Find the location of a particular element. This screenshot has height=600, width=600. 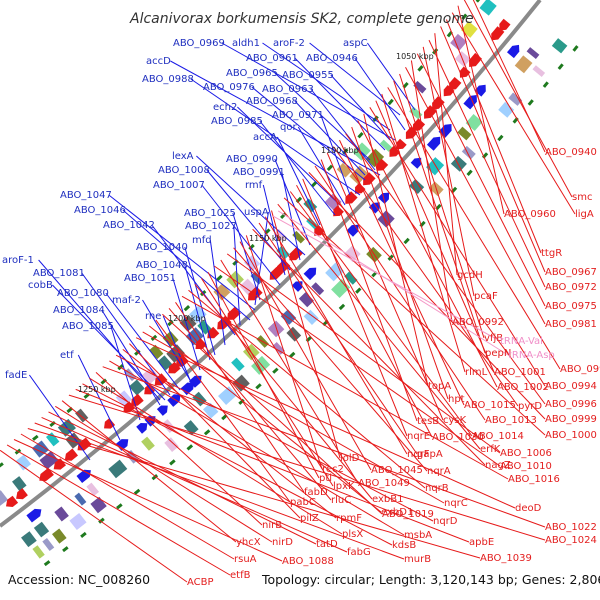

reverse-gene-label: etfB is located at coordinates (240, 575).